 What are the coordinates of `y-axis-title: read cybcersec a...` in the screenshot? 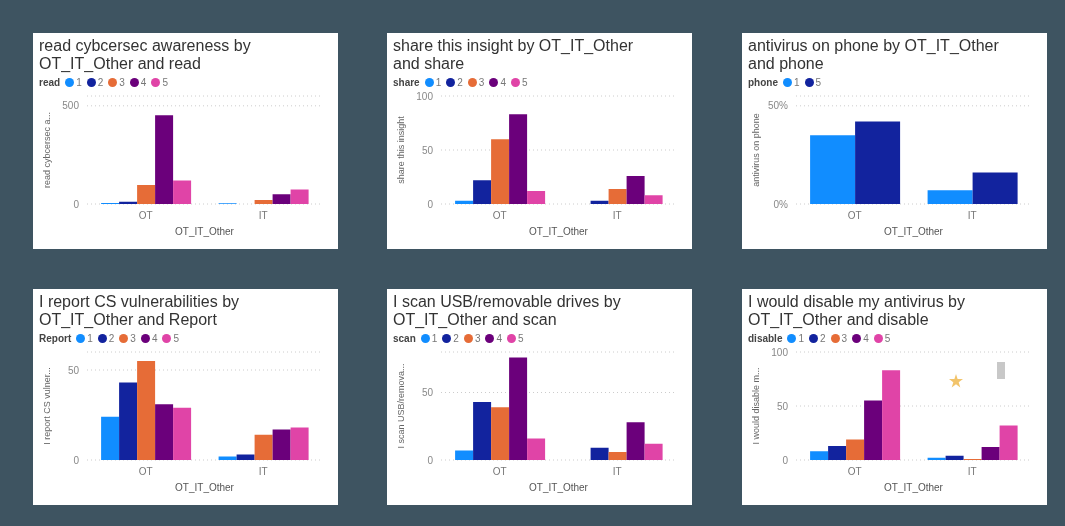 It's located at (47, 150).